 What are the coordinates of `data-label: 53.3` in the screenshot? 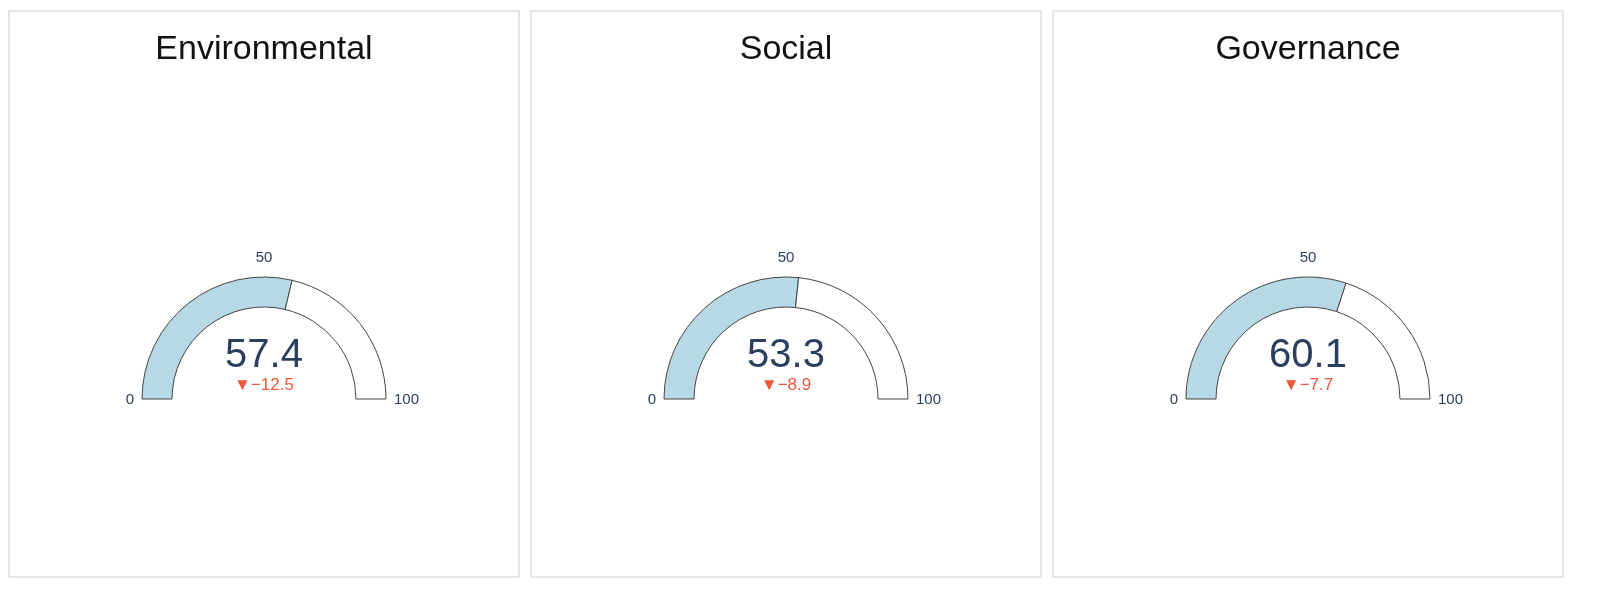 It's located at (786, 353).